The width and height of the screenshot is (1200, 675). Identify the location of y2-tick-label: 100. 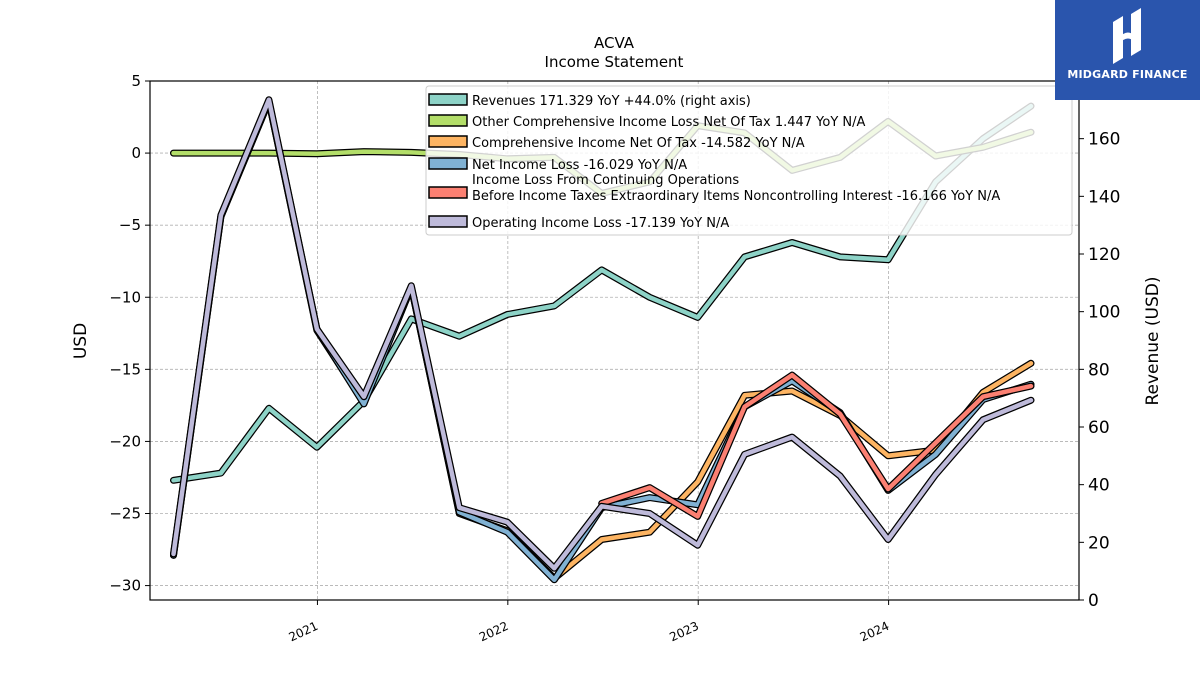
(1104, 313).